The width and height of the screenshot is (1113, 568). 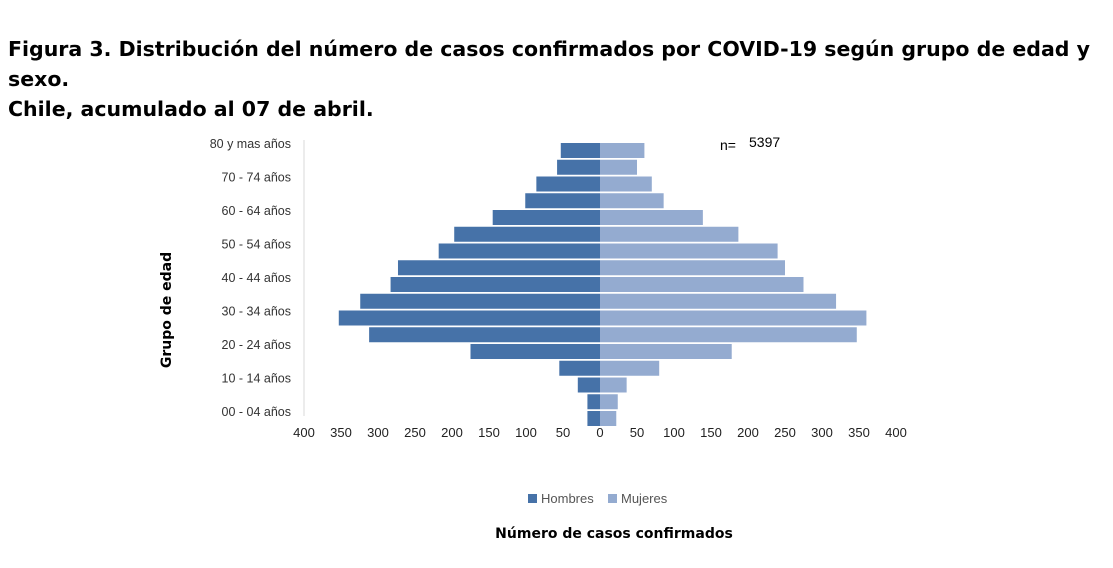 What do you see at coordinates (257, 211) in the screenshot?
I see `y-tick-label: 60 - 64 años` at bounding box center [257, 211].